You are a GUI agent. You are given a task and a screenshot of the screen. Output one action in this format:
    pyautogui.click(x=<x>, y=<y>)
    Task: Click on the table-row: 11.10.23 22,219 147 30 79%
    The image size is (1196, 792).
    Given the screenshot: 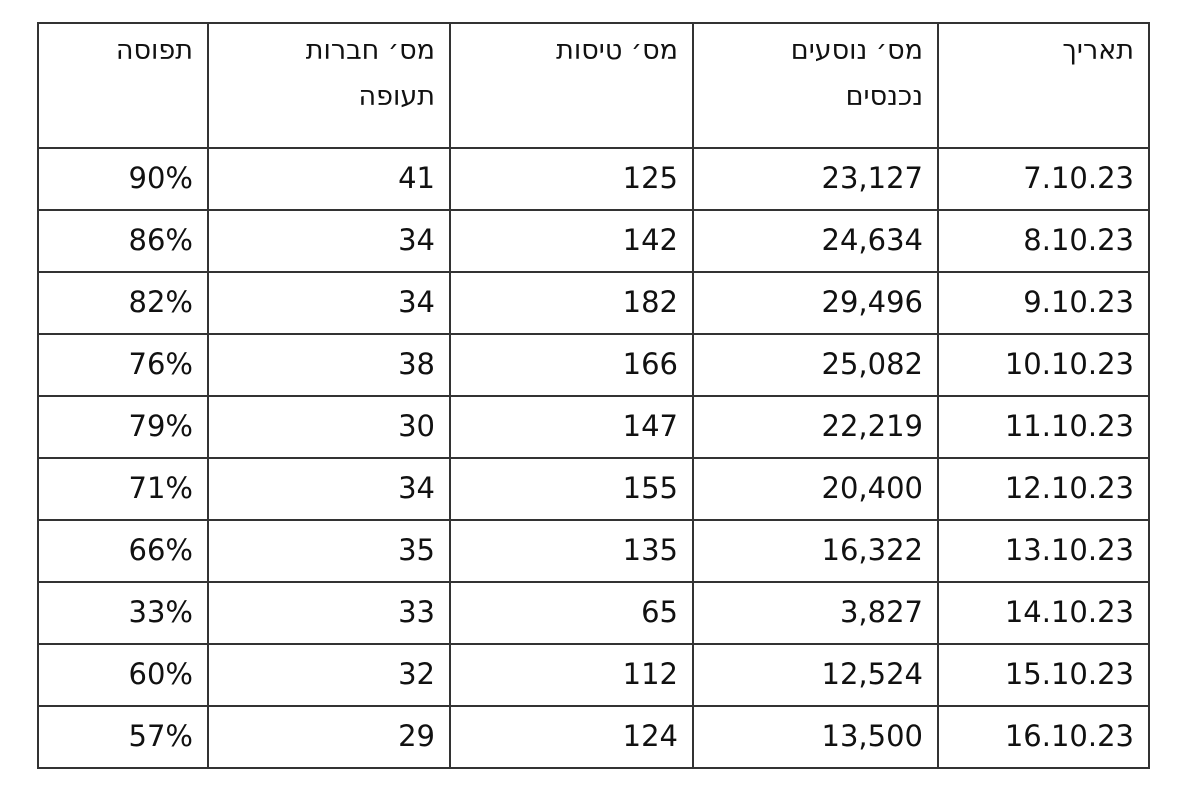 What is the action you would take?
    pyautogui.click(x=593, y=427)
    